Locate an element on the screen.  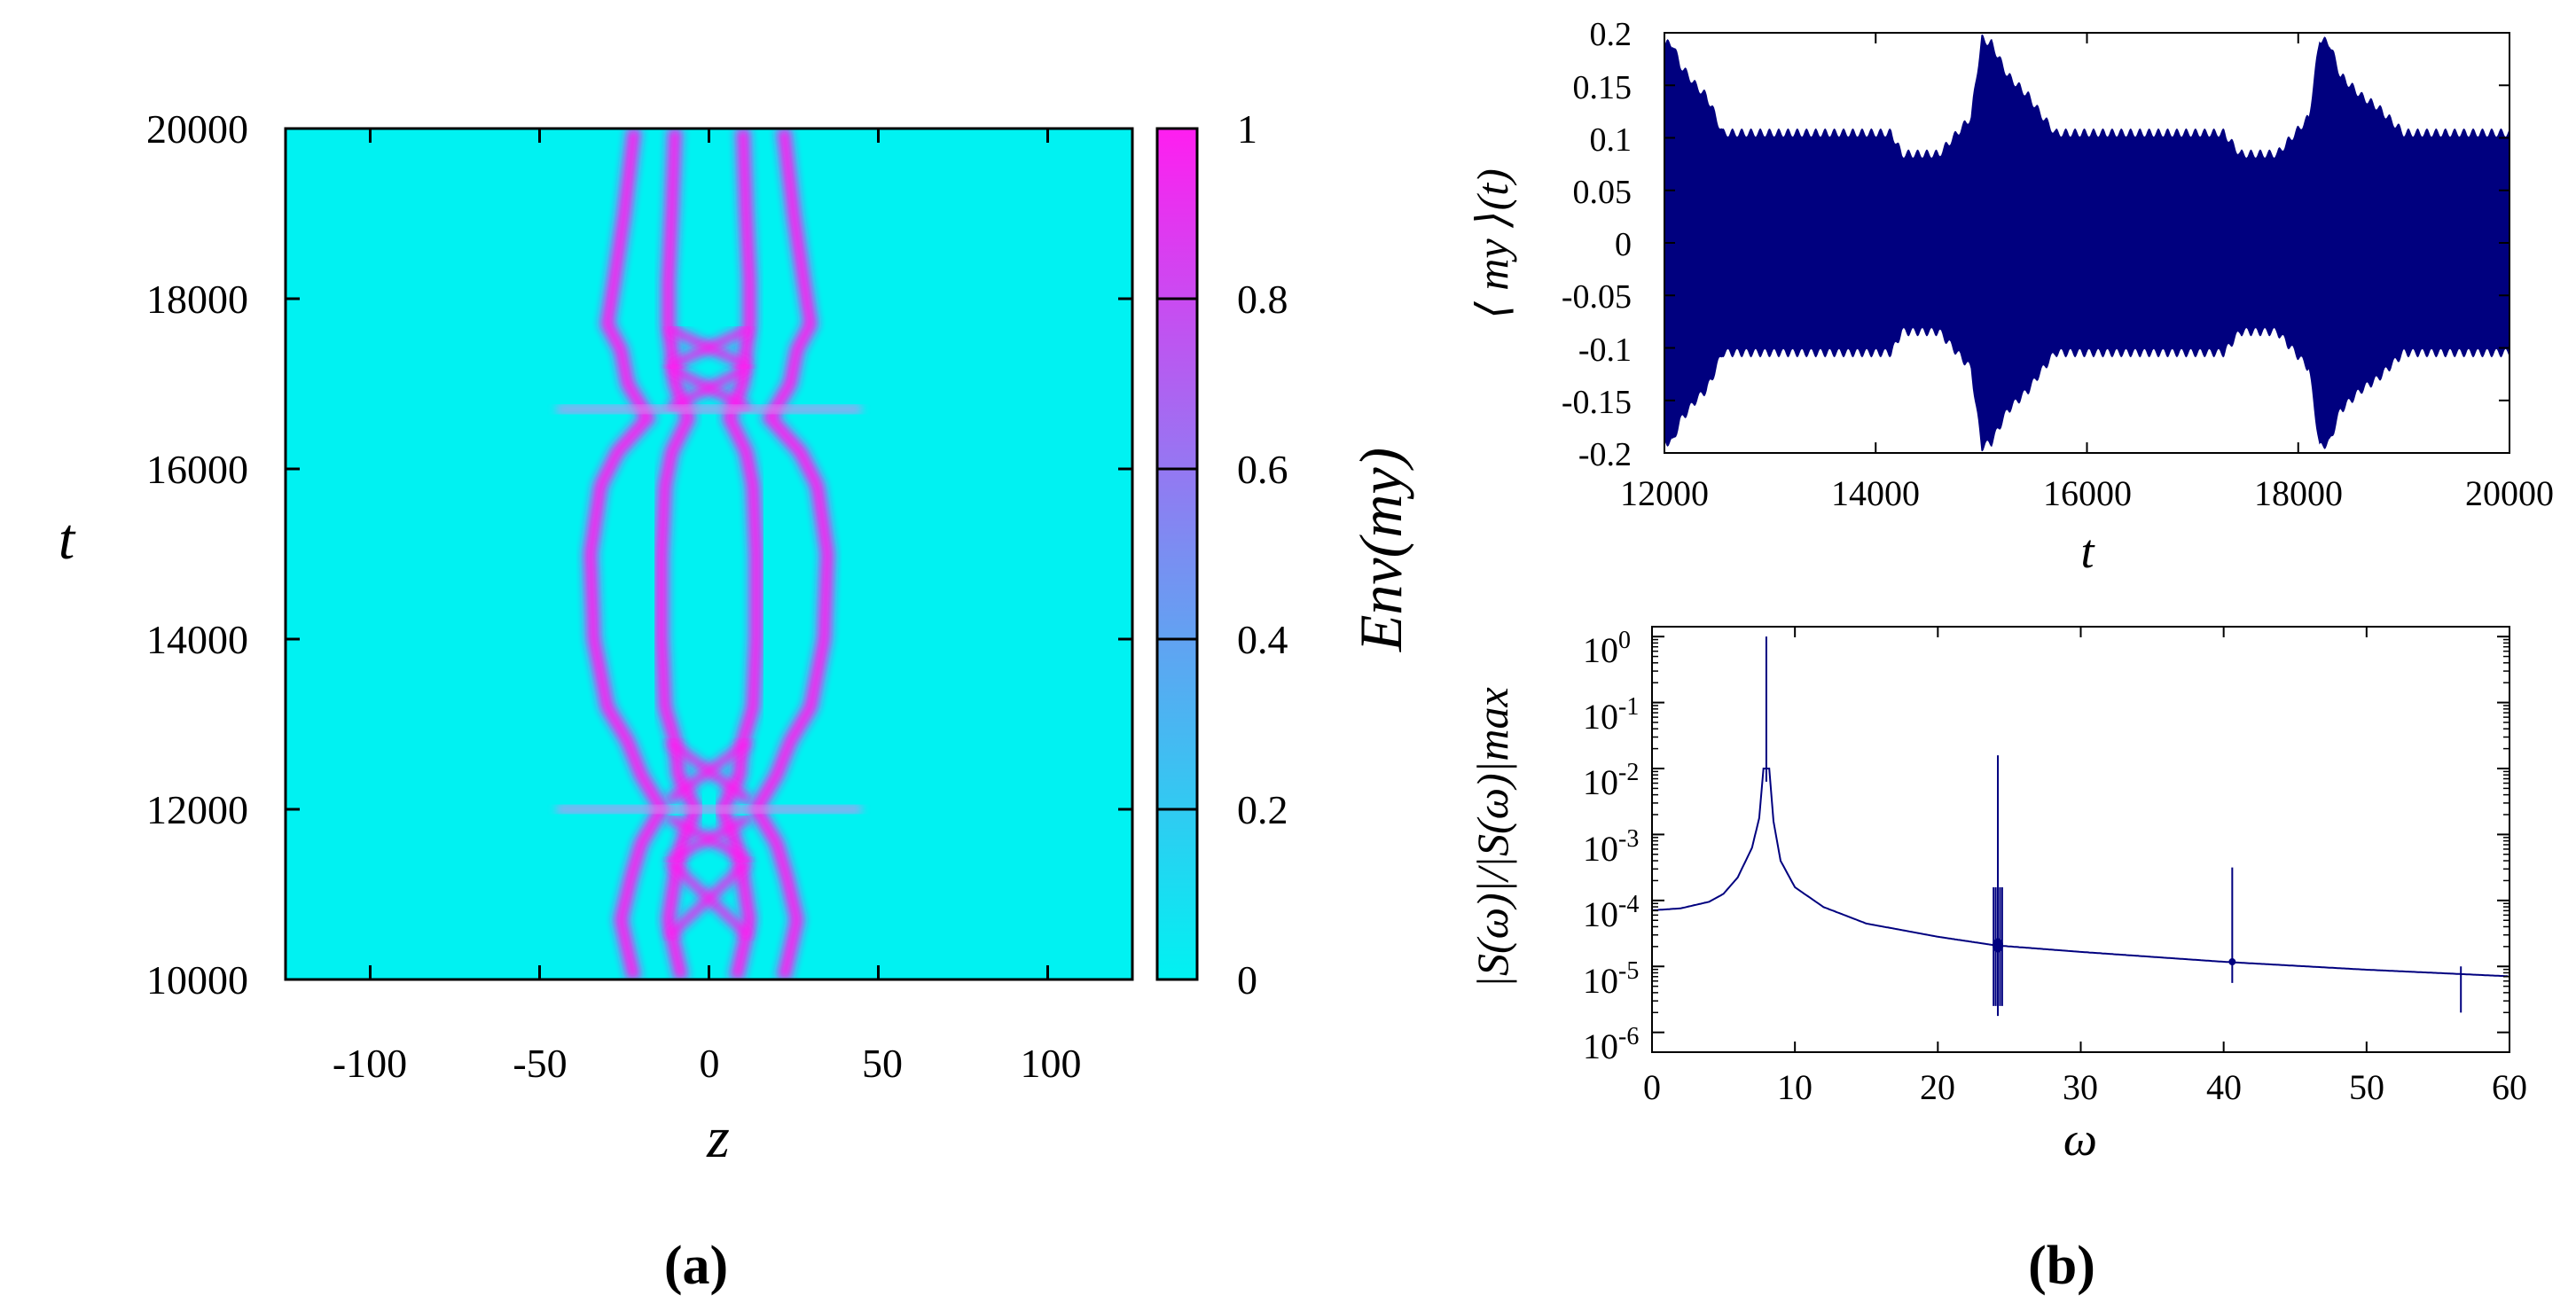
timeseries-ytick-label: -0.2 is located at coordinates (1605, 455).